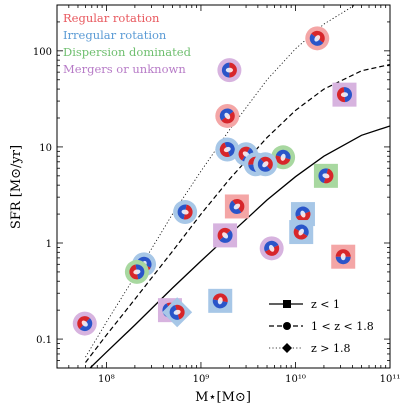 The height and width of the screenshot is (408, 407). What do you see at coordinates (115, 35) in the screenshot?
I see `type-label: Irregular rotation` at bounding box center [115, 35].